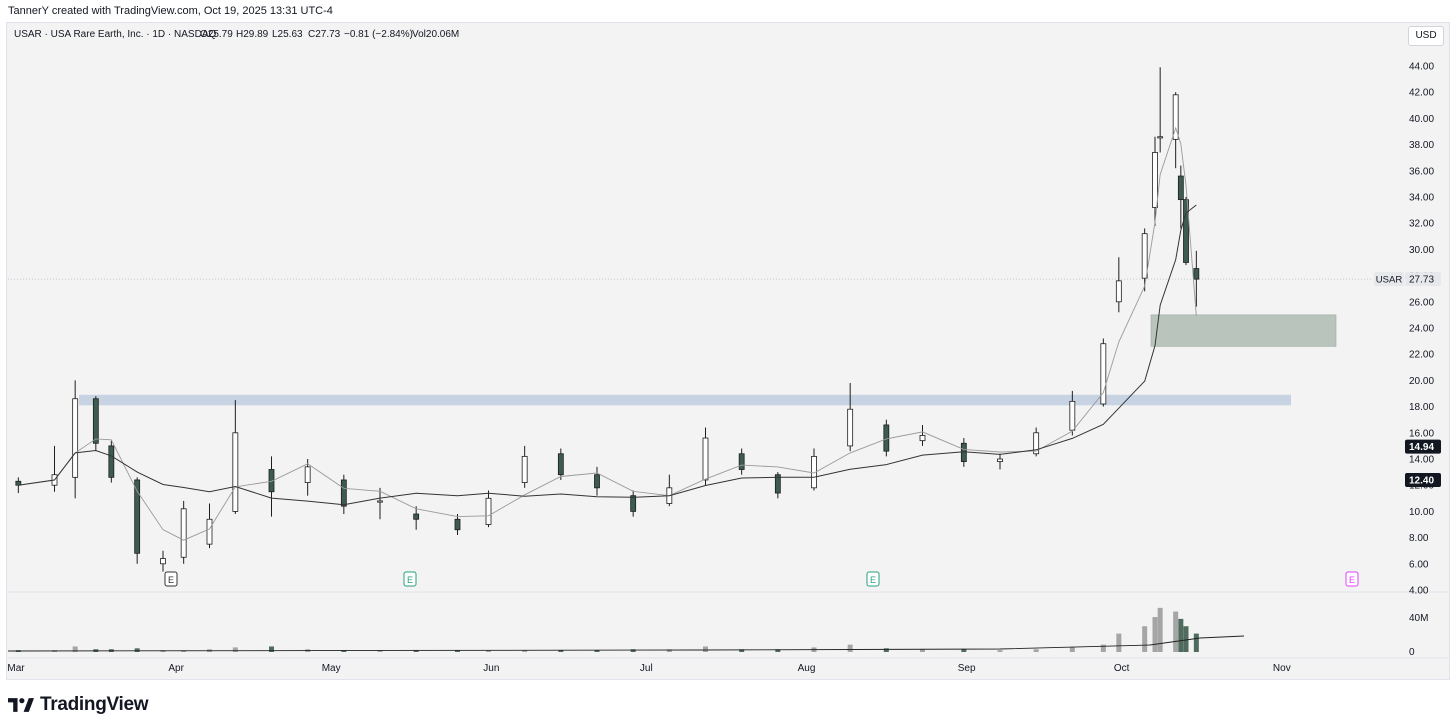 This screenshot has height=728, width=1456. What do you see at coordinates (1419, 538) in the screenshot?
I see `price-axis-tick: 8.00` at bounding box center [1419, 538].